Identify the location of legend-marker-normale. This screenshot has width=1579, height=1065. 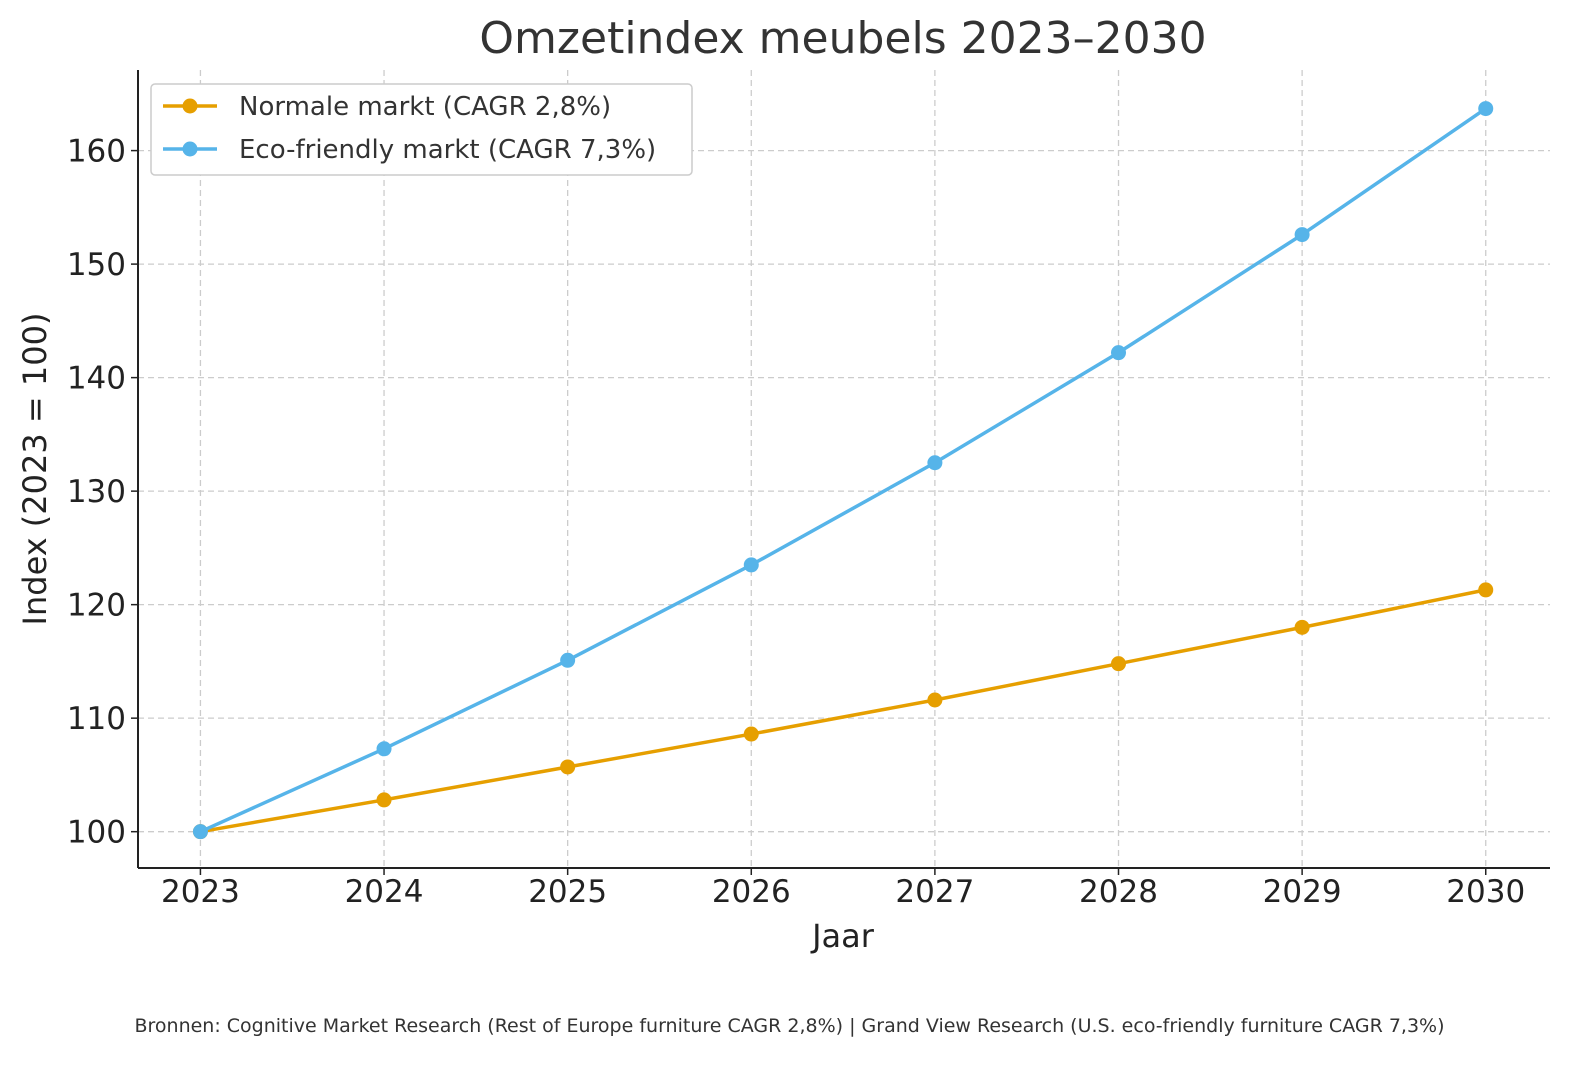
(190, 106).